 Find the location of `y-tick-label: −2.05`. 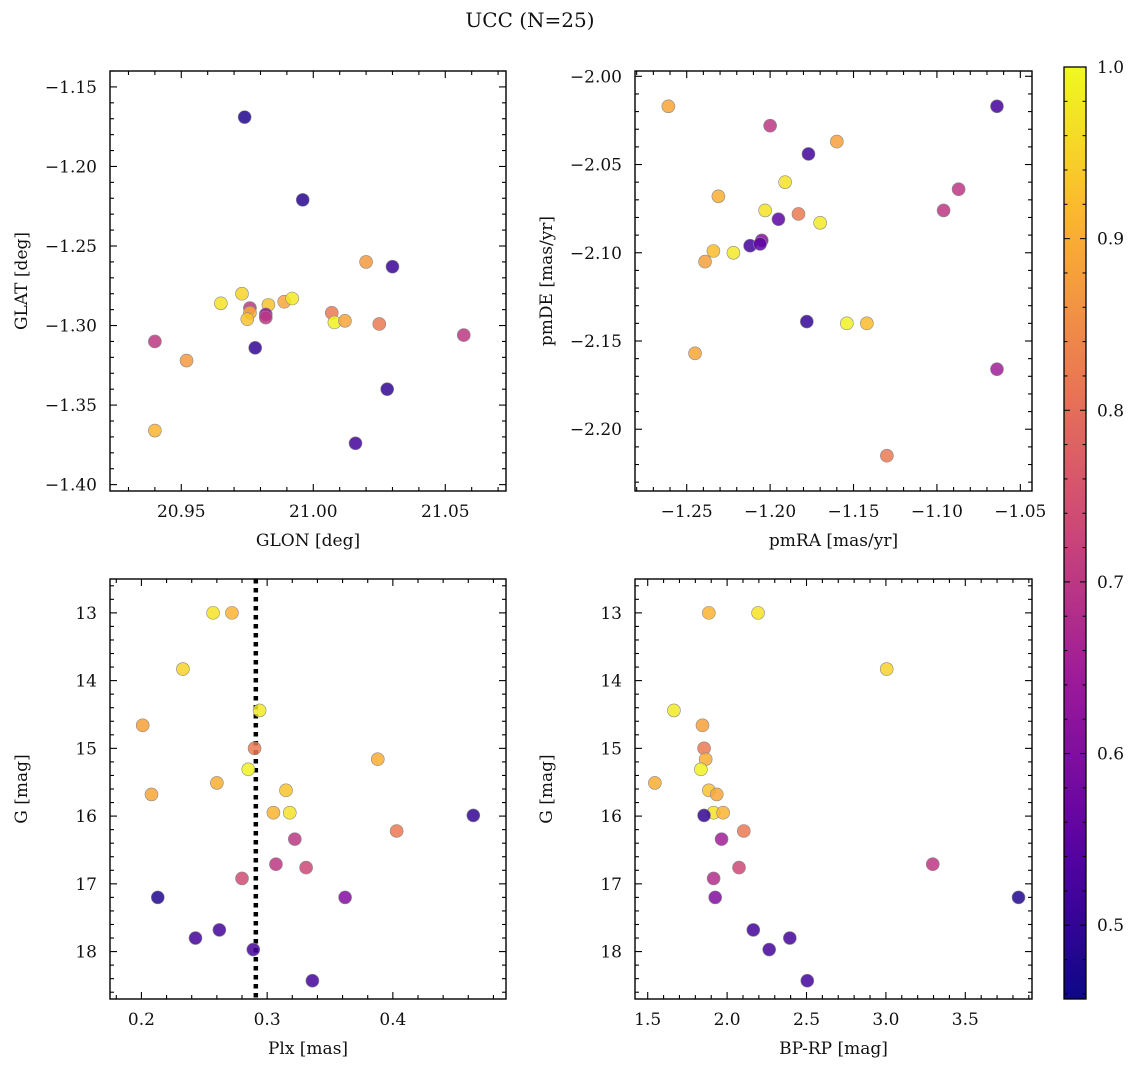

y-tick-label: −2.05 is located at coordinates (596, 166).